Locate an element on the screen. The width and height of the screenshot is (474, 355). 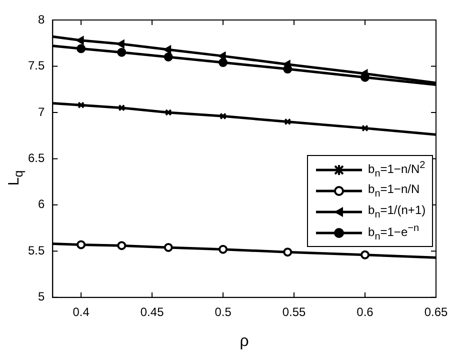
y-tick-label: 6 is located at coordinates (41, 204).